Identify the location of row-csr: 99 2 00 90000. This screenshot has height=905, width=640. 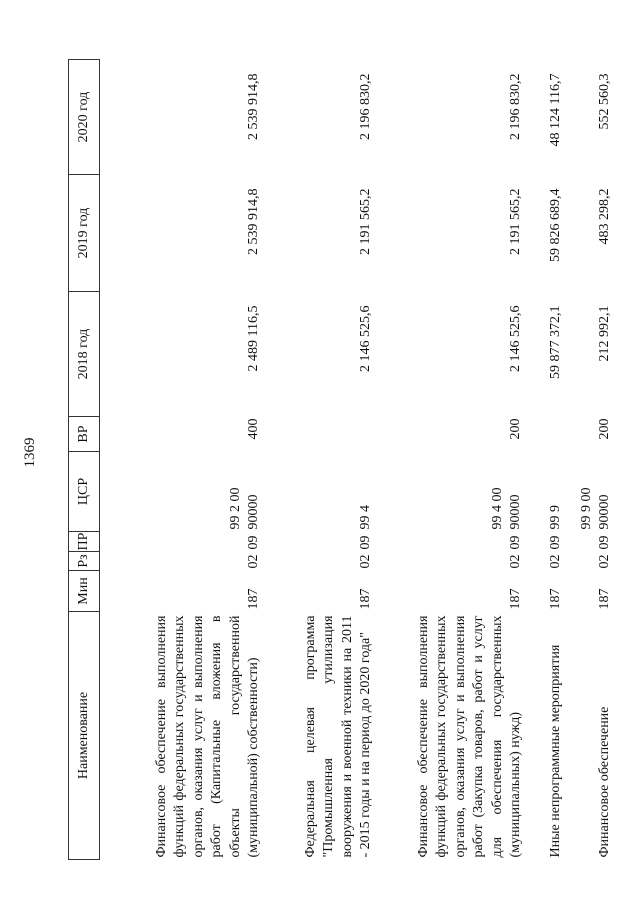
(244, 508).